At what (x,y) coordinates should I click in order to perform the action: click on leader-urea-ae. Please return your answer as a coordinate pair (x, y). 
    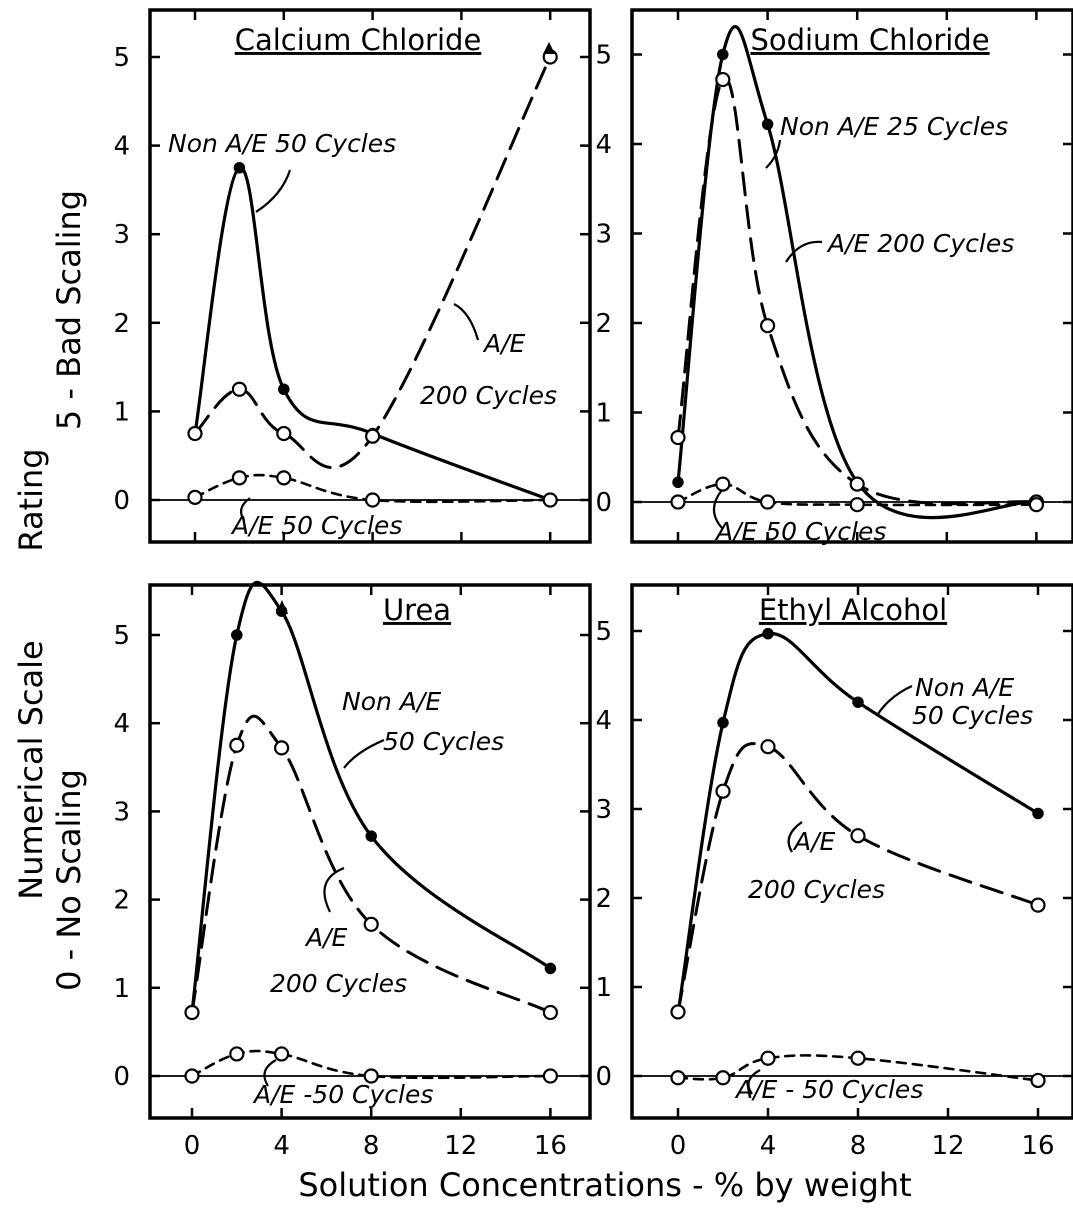
    Looking at the image, I should click on (334, 889).